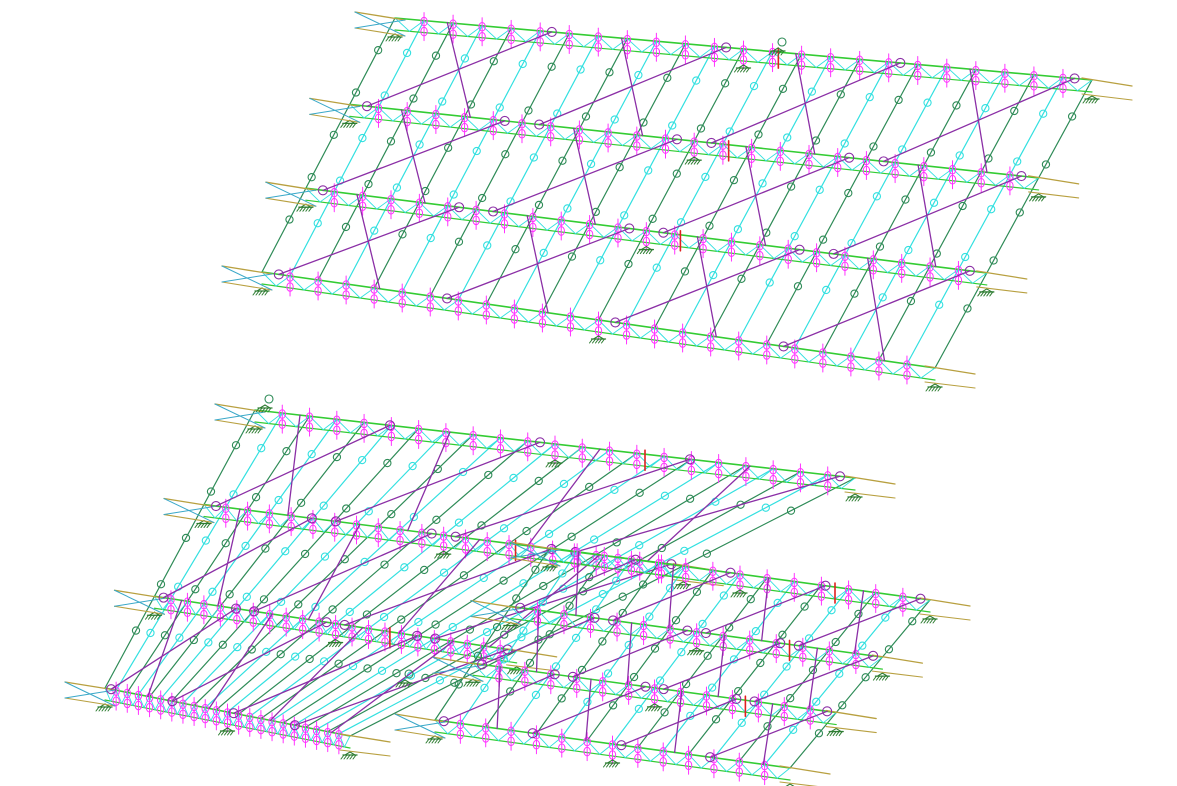 This screenshot has width=1177, height=786. I want to click on end-cross, so click(189, 511).